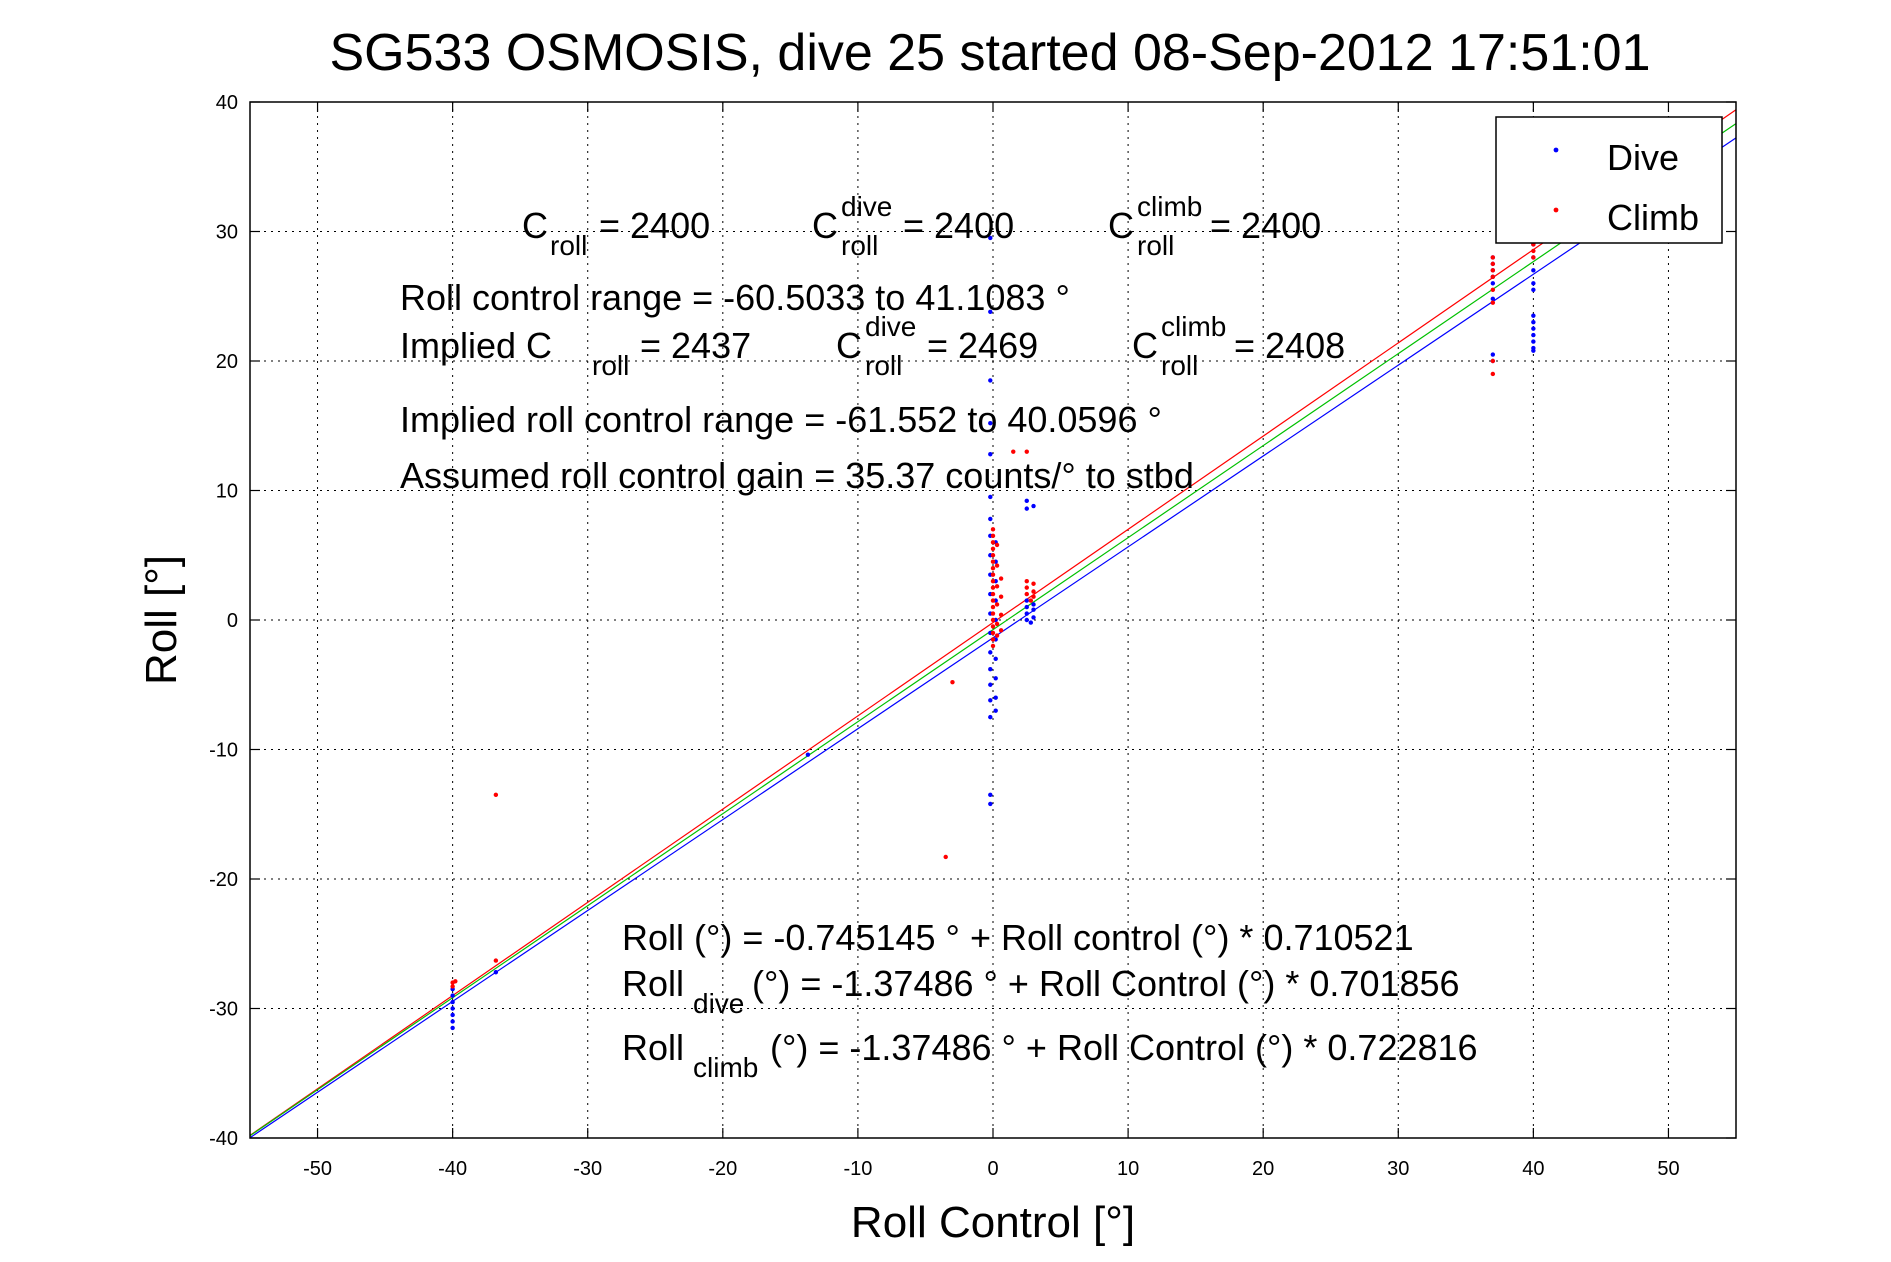 This screenshot has width=1891, height=1262. Describe the element at coordinates (223, 1010) in the screenshot. I see `y-tick-label: -30` at that location.